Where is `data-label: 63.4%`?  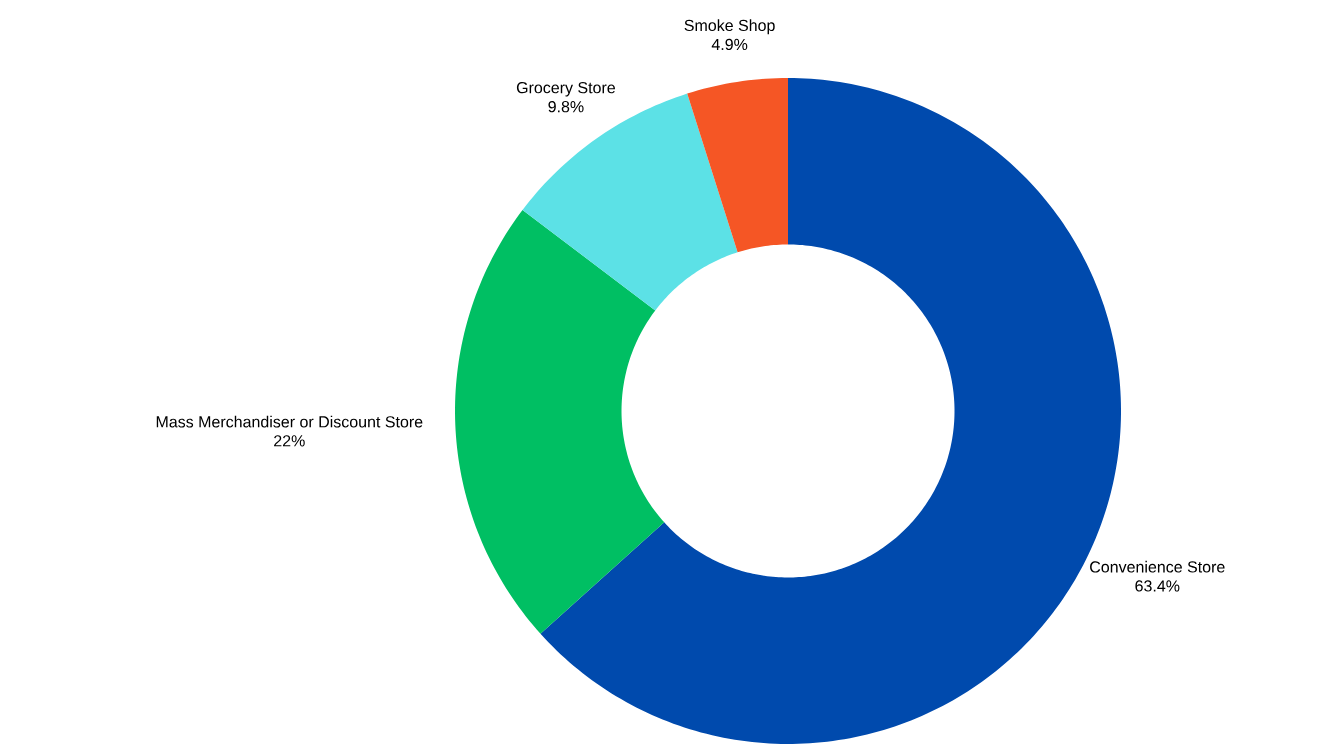
data-label: 63.4% is located at coordinates (1157, 586).